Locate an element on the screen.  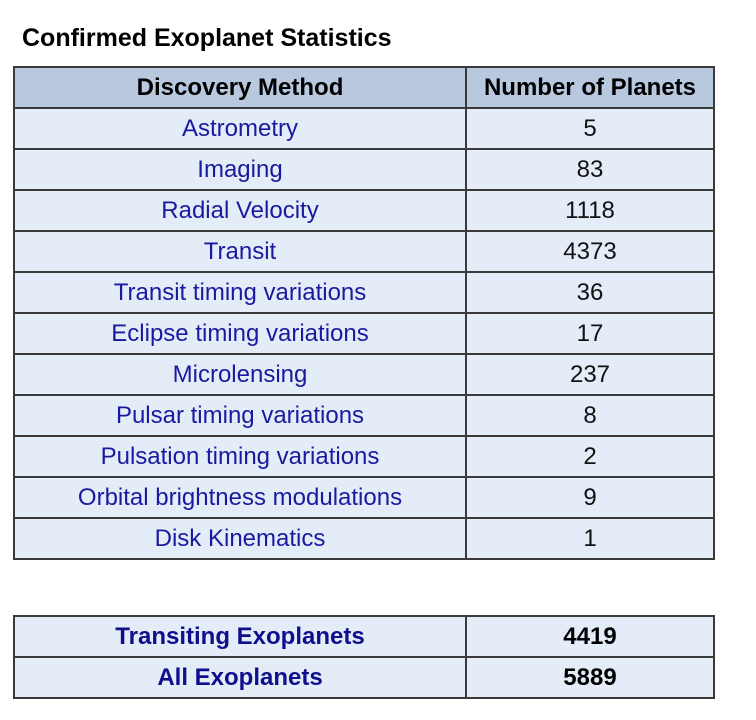
table-row: Disk Kinematics 1 is located at coordinates (364, 538).